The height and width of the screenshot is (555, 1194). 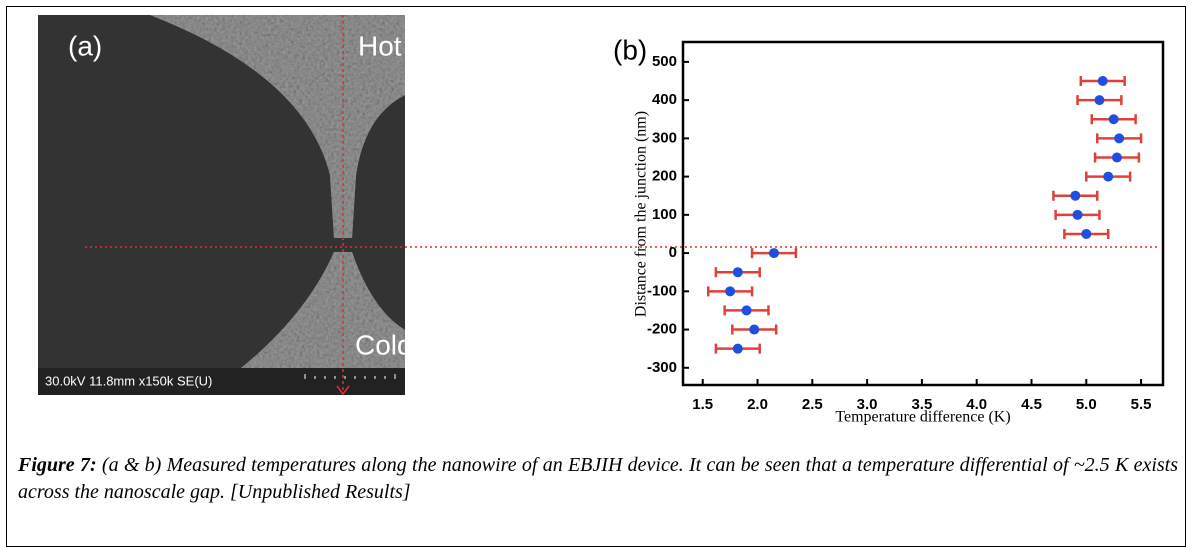 I want to click on y-tick-label: 200, so click(x=664, y=176).